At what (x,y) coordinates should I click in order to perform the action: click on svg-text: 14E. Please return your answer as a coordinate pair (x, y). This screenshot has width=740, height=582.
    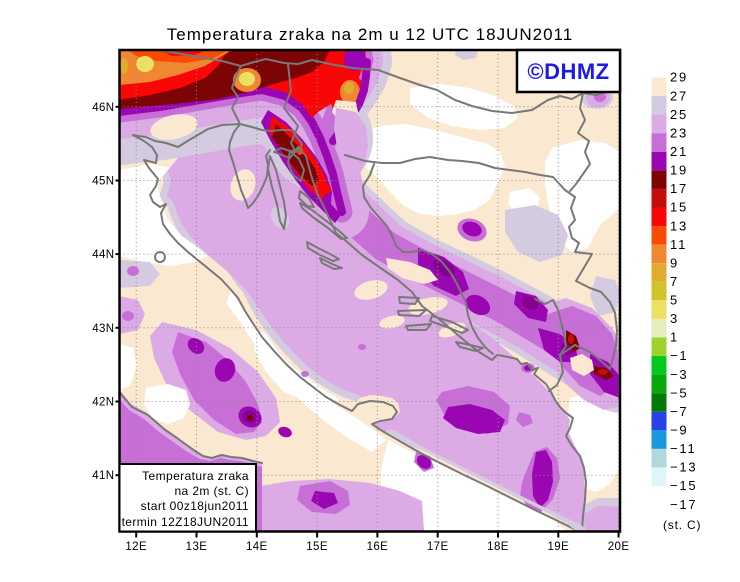
    Looking at the image, I should click on (257, 547).